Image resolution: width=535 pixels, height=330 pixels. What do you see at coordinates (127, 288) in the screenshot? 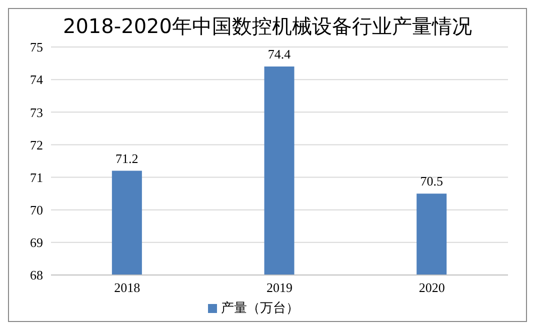
I see `x-tick-label: 2018` at bounding box center [127, 288].